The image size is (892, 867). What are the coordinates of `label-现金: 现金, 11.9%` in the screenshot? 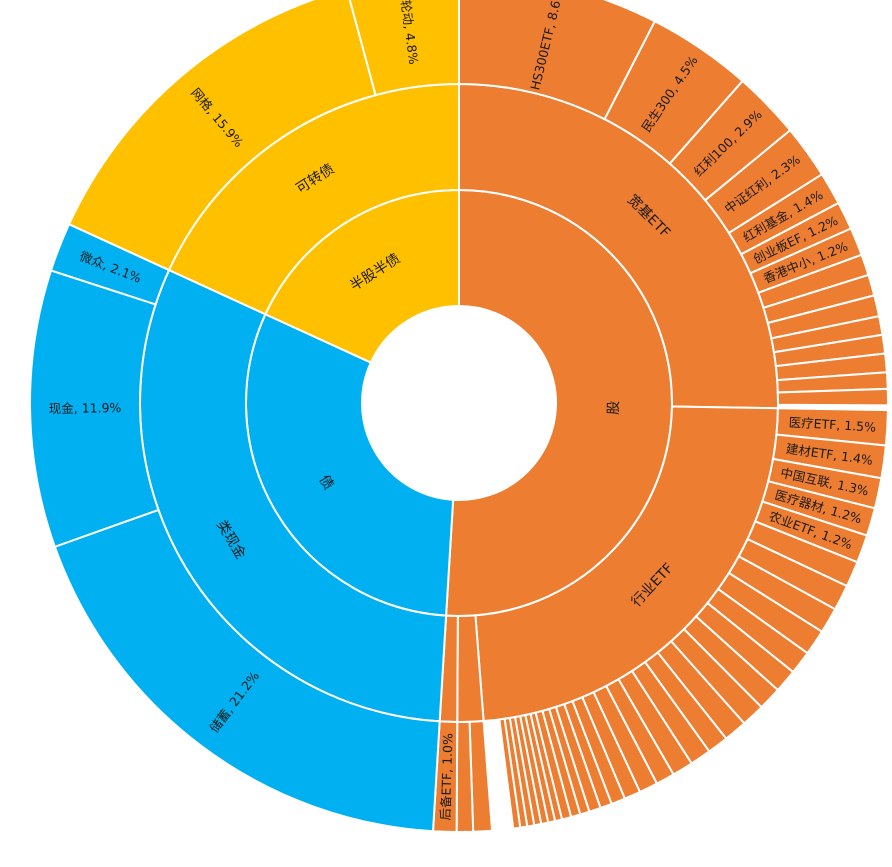 It's located at (85, 408).